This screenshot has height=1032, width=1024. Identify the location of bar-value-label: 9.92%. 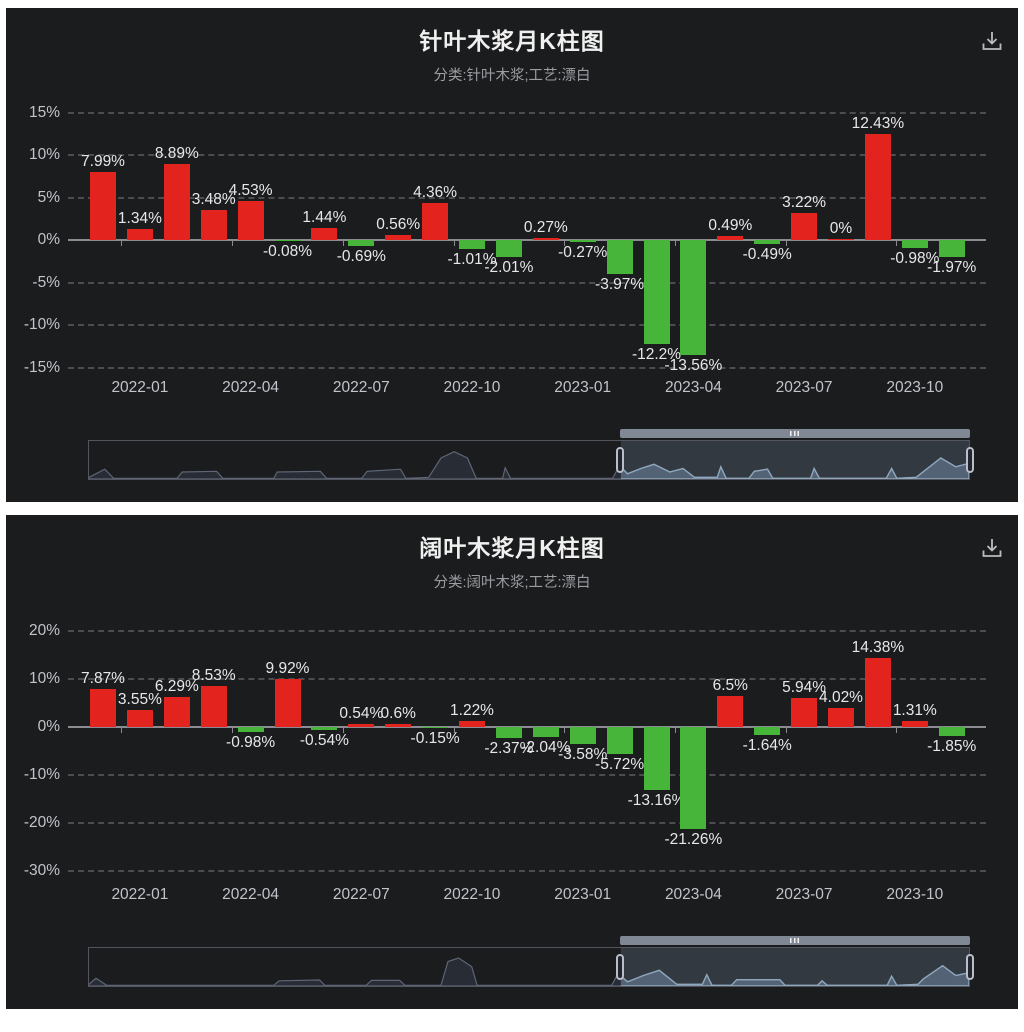
(287, 669).